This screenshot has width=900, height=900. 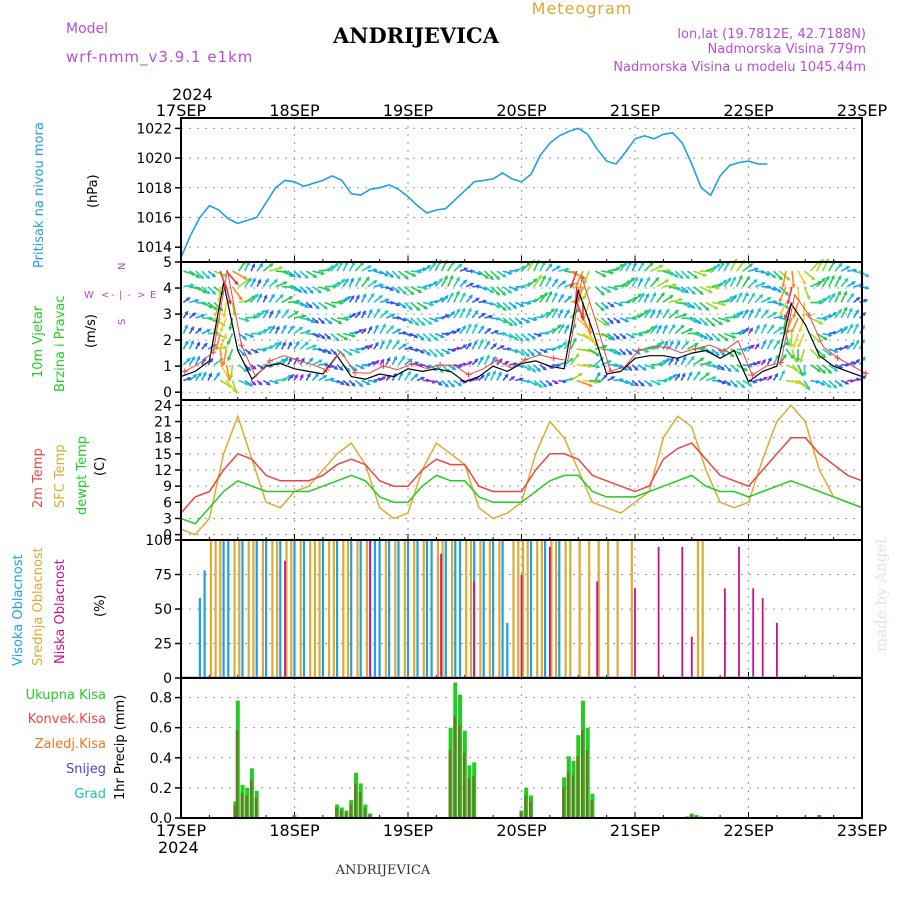 What do you see at coordinates (60, 476) in the screenshot?
I see `sfctemp-ylabel: SFC Temp` at bounding box center [60, 476].